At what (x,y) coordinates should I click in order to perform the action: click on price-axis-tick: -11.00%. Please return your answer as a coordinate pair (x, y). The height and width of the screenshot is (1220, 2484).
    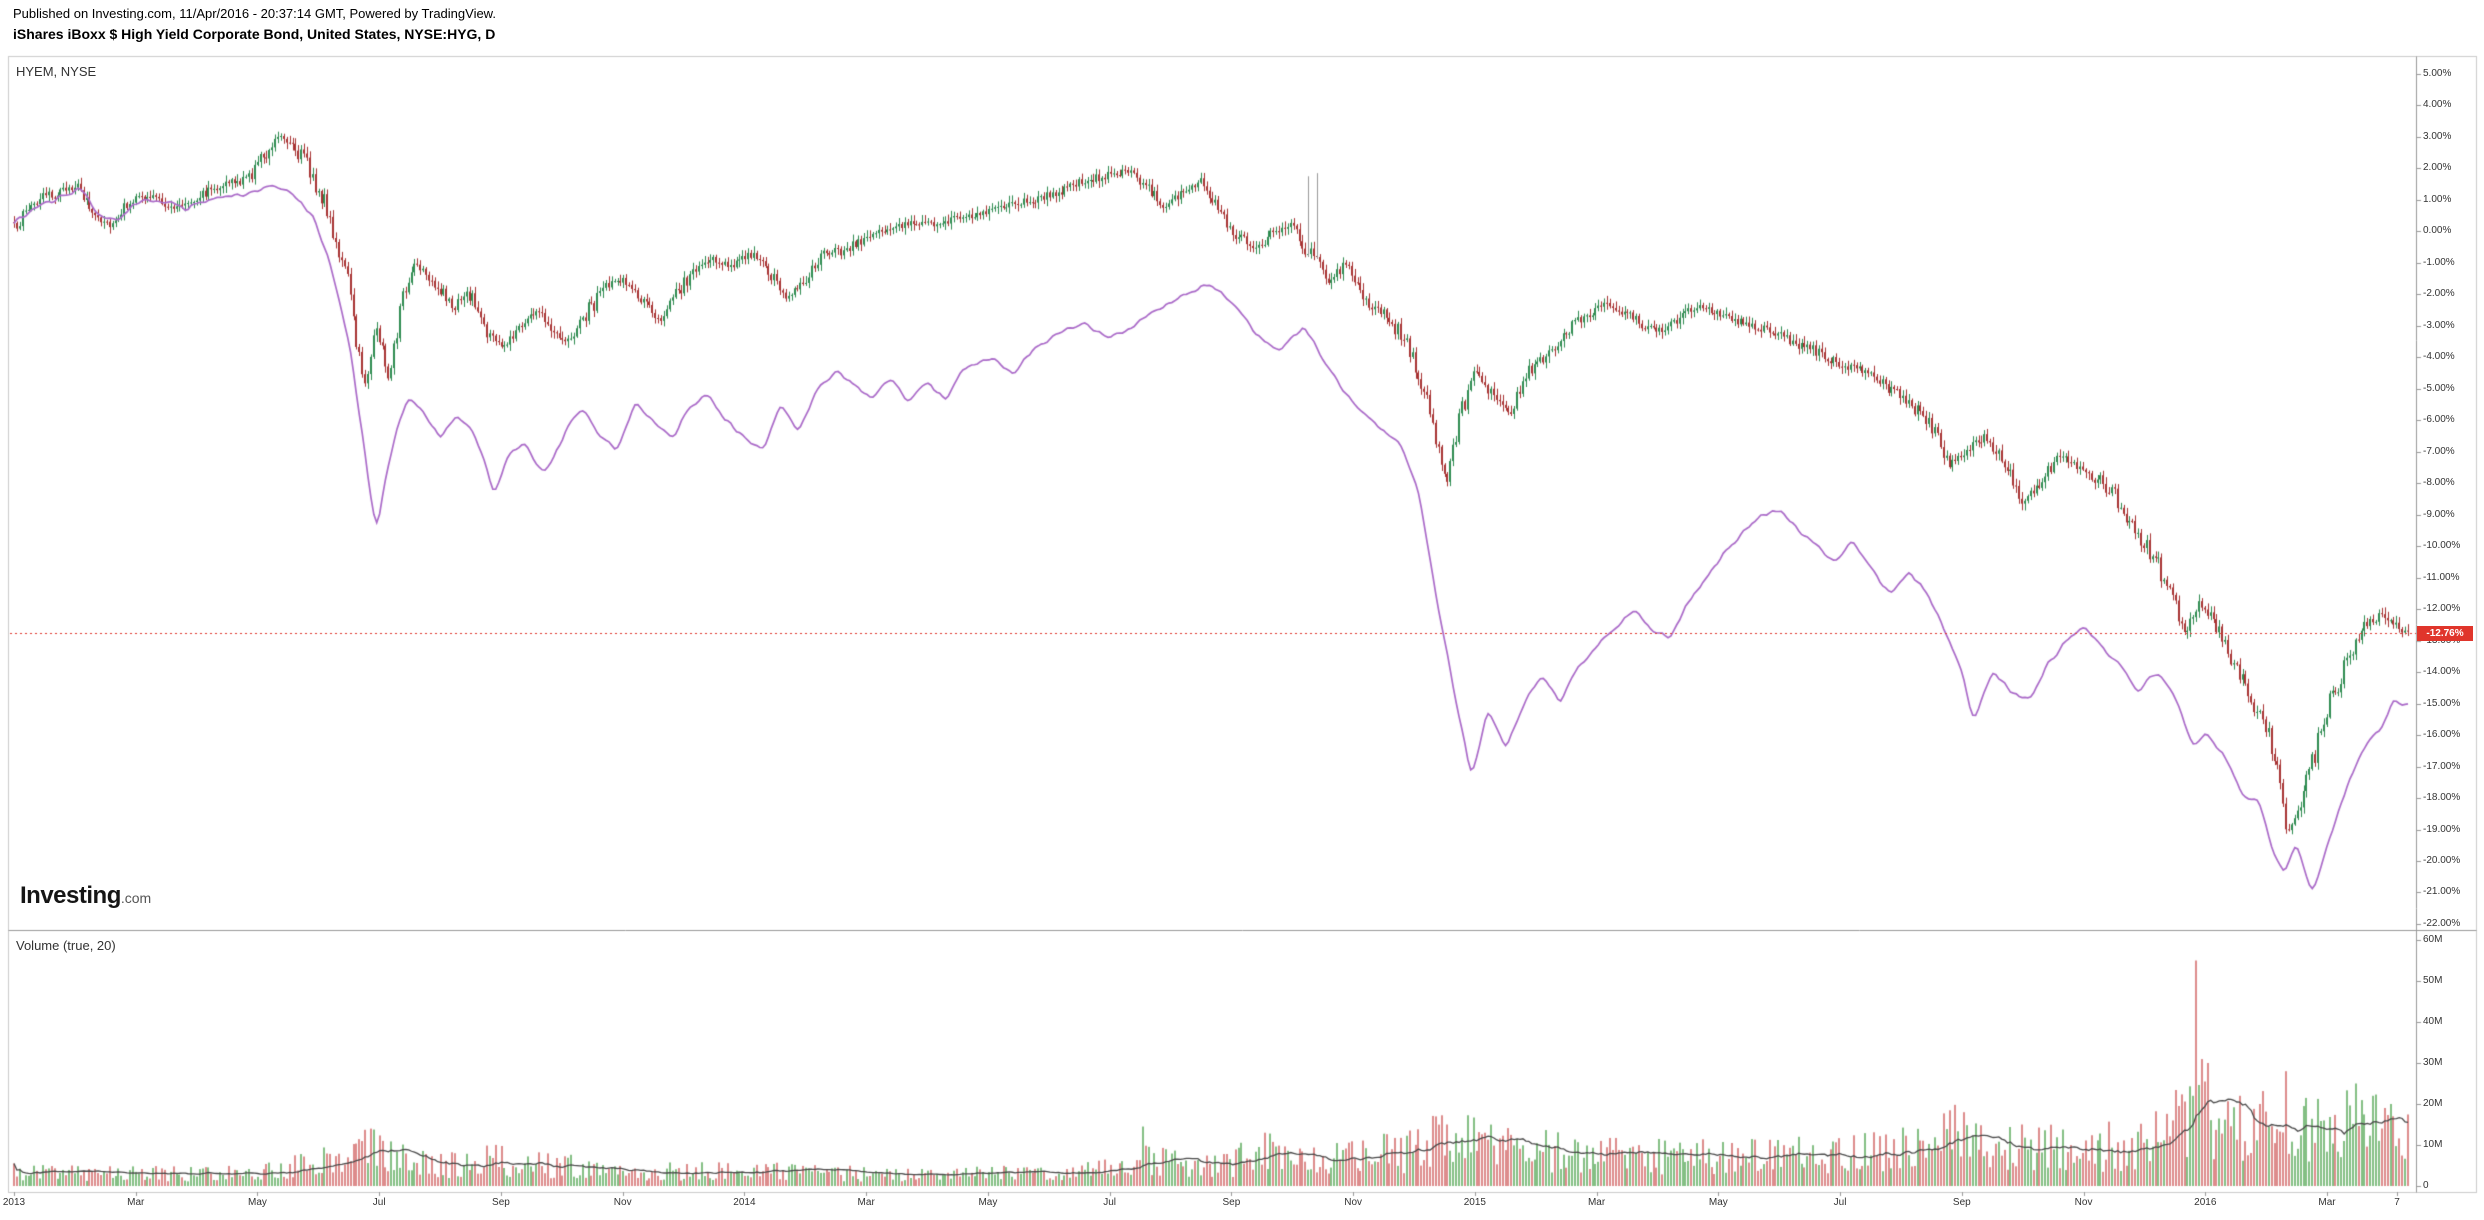
    Looking at the image, I should click on (2441, 577).